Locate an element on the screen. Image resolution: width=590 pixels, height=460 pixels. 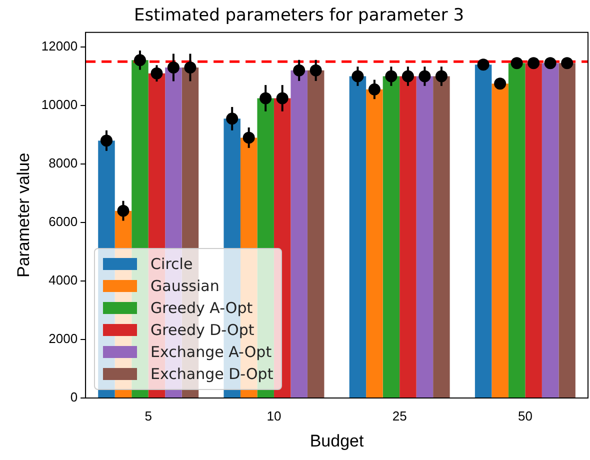
legend-label: Greedy A-Opt is located at coordinates (201, 308).